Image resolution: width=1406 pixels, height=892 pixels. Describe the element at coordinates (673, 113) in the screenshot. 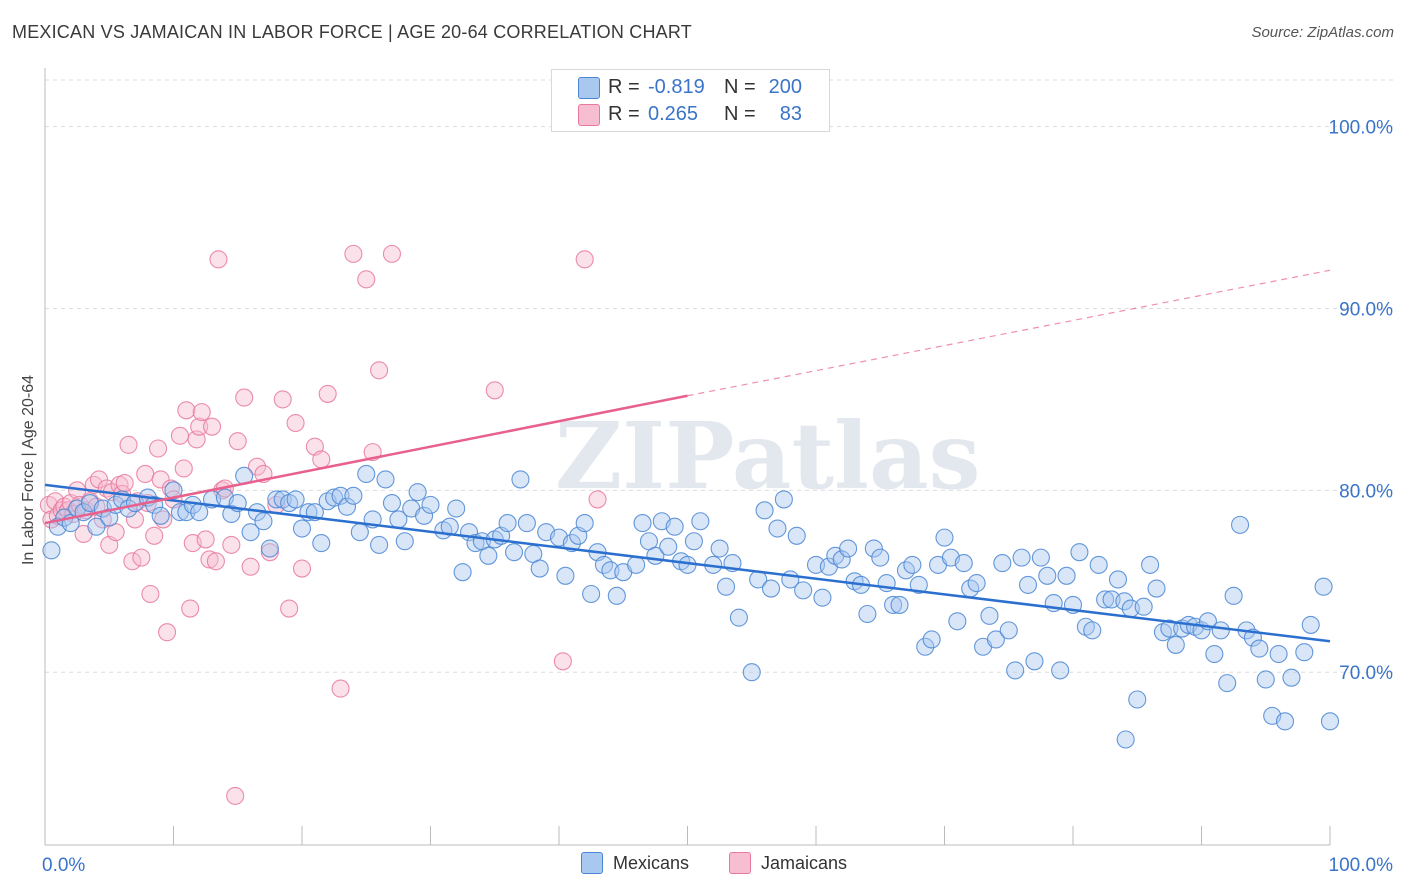

I see `legend-r-value: 0.265` at that location.